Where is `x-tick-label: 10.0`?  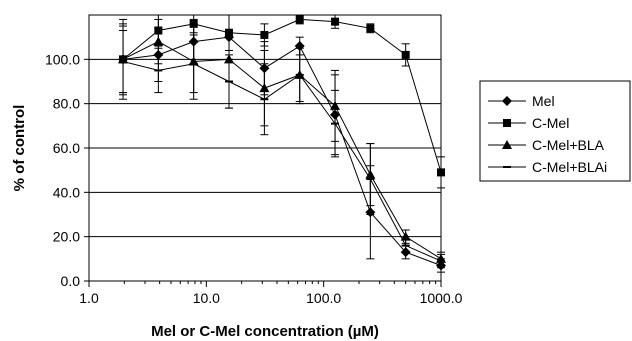
x-tick-label: 10.0 is located at coordinates (206, 298).